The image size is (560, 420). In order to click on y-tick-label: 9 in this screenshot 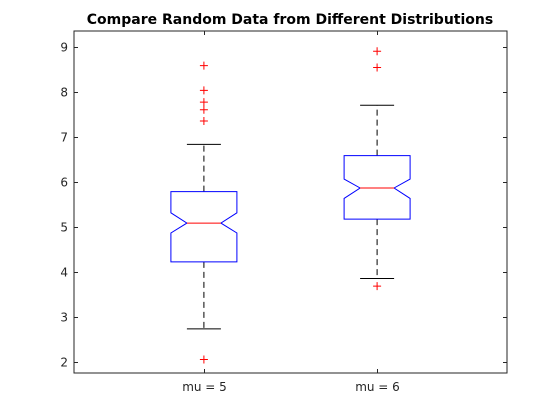, I will do `click(64, 48)`.